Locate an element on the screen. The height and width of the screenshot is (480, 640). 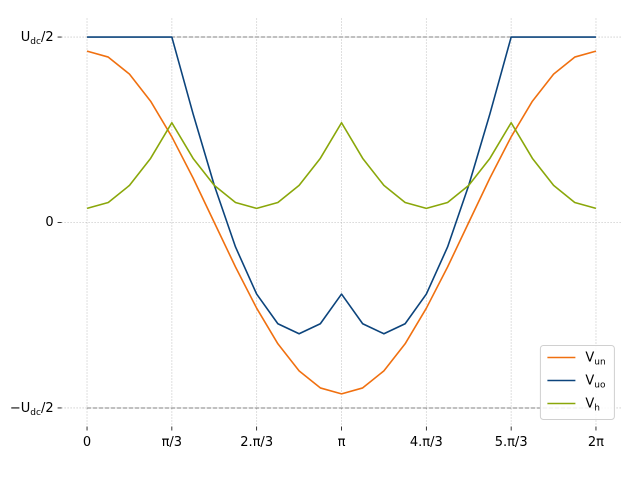
legend-box is located at coordinates (577, 382).